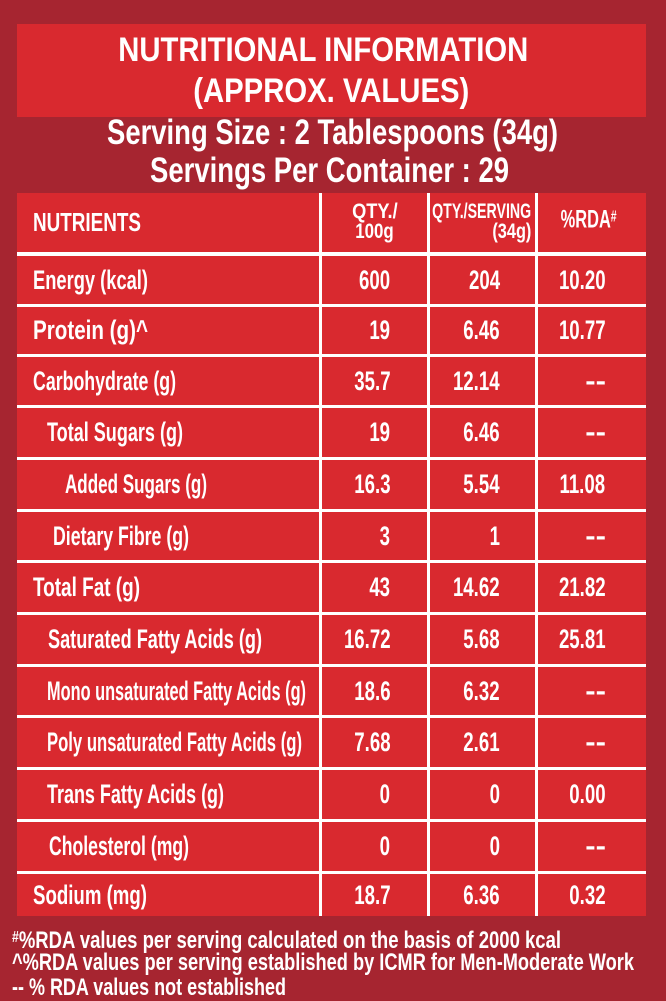 This screenshot has height=1001, width=666. I want to click on qty-per-serving-cell: 1, so click(481, 536).